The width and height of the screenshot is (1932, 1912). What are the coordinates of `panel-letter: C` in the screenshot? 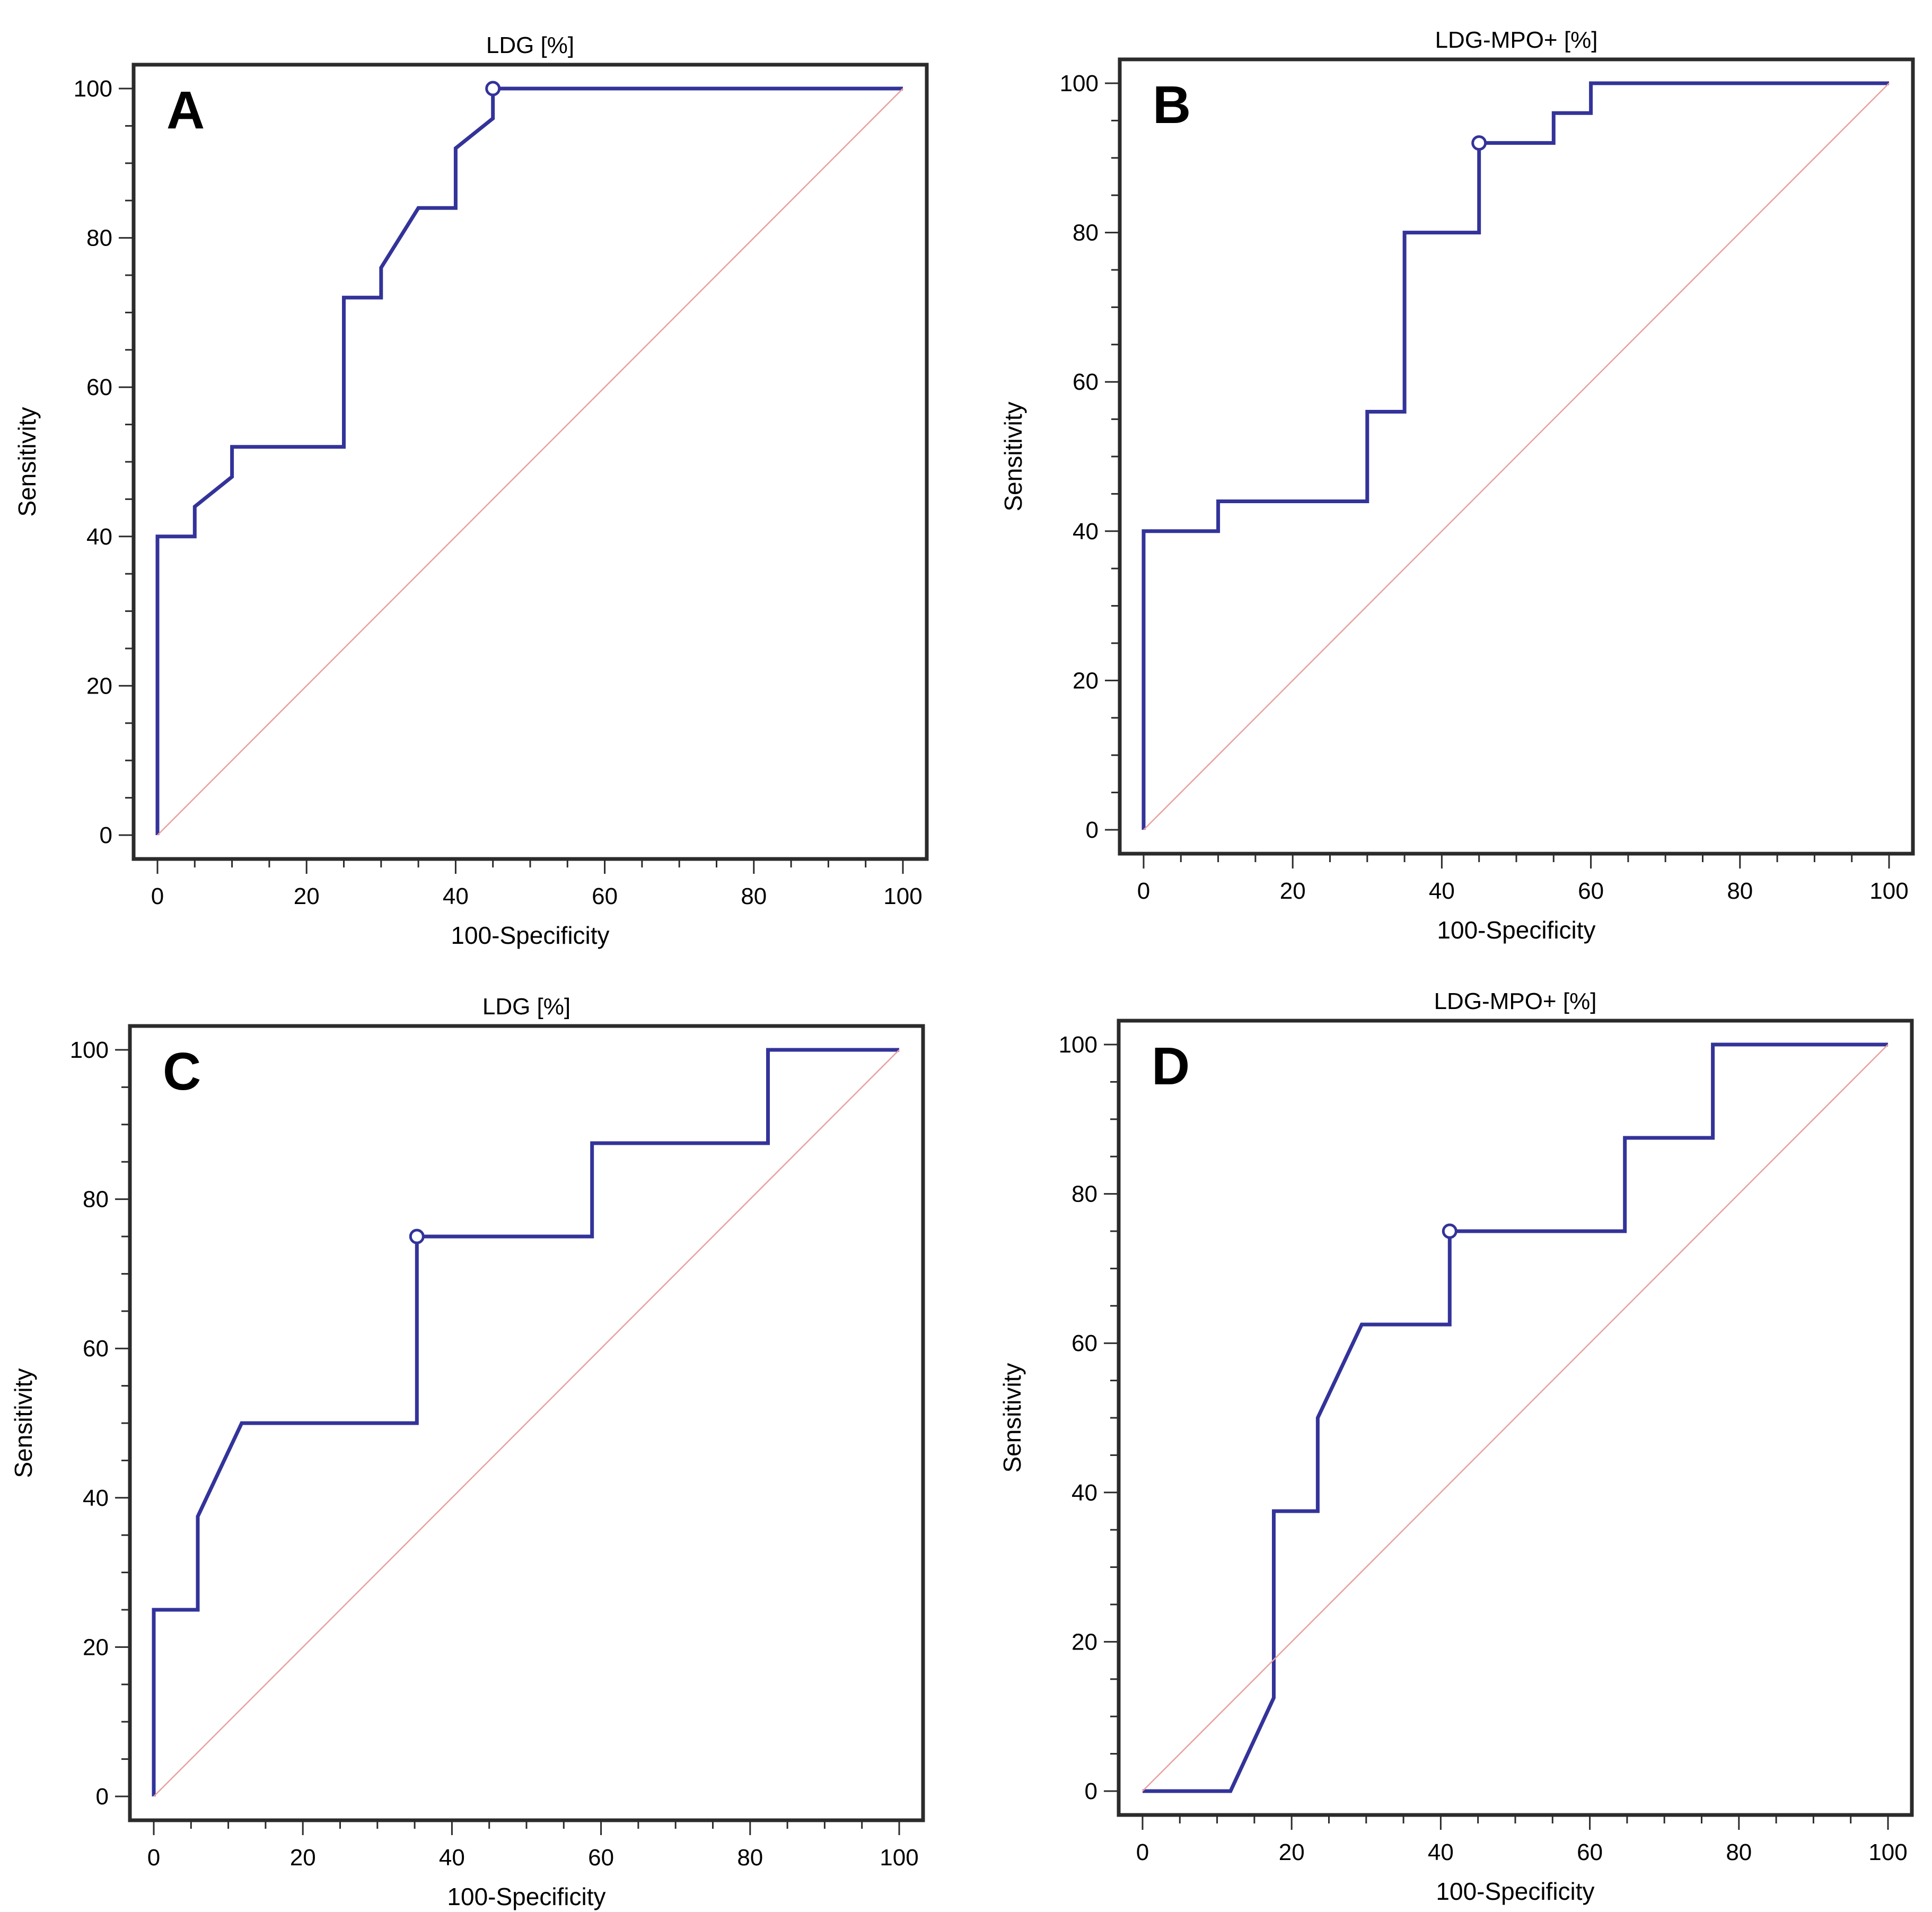 It's located at (182, 1071).